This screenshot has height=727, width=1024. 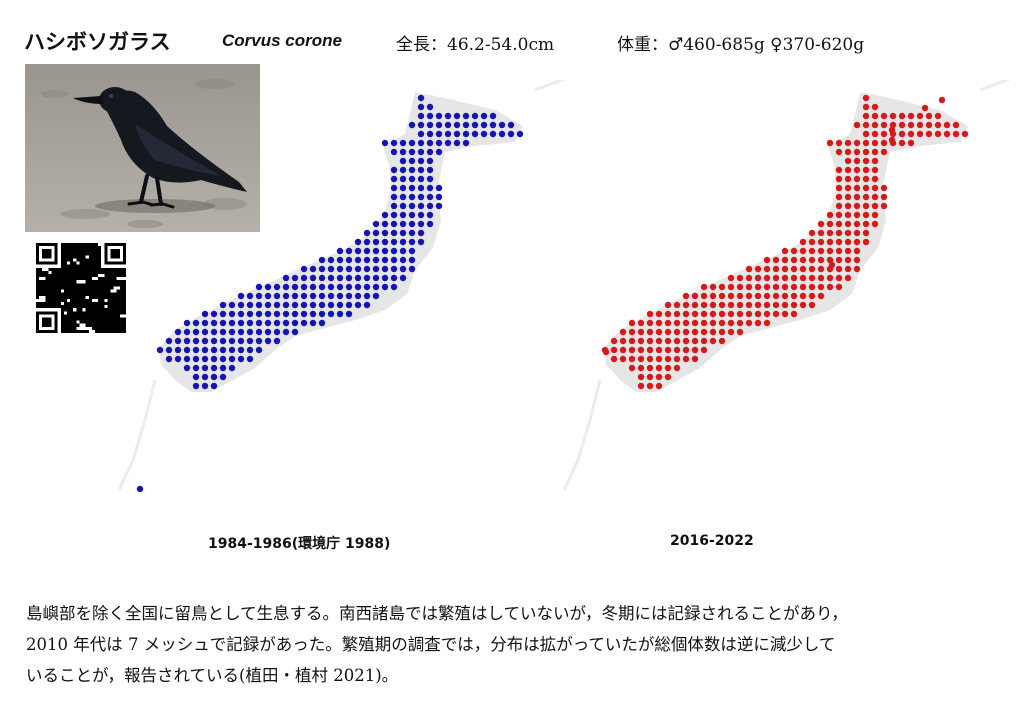 What do you see at coordinates (97, 42) in the screenshot?
I see `species-japanese-name: ハシボソガラス` at bounding box center [97, 42].